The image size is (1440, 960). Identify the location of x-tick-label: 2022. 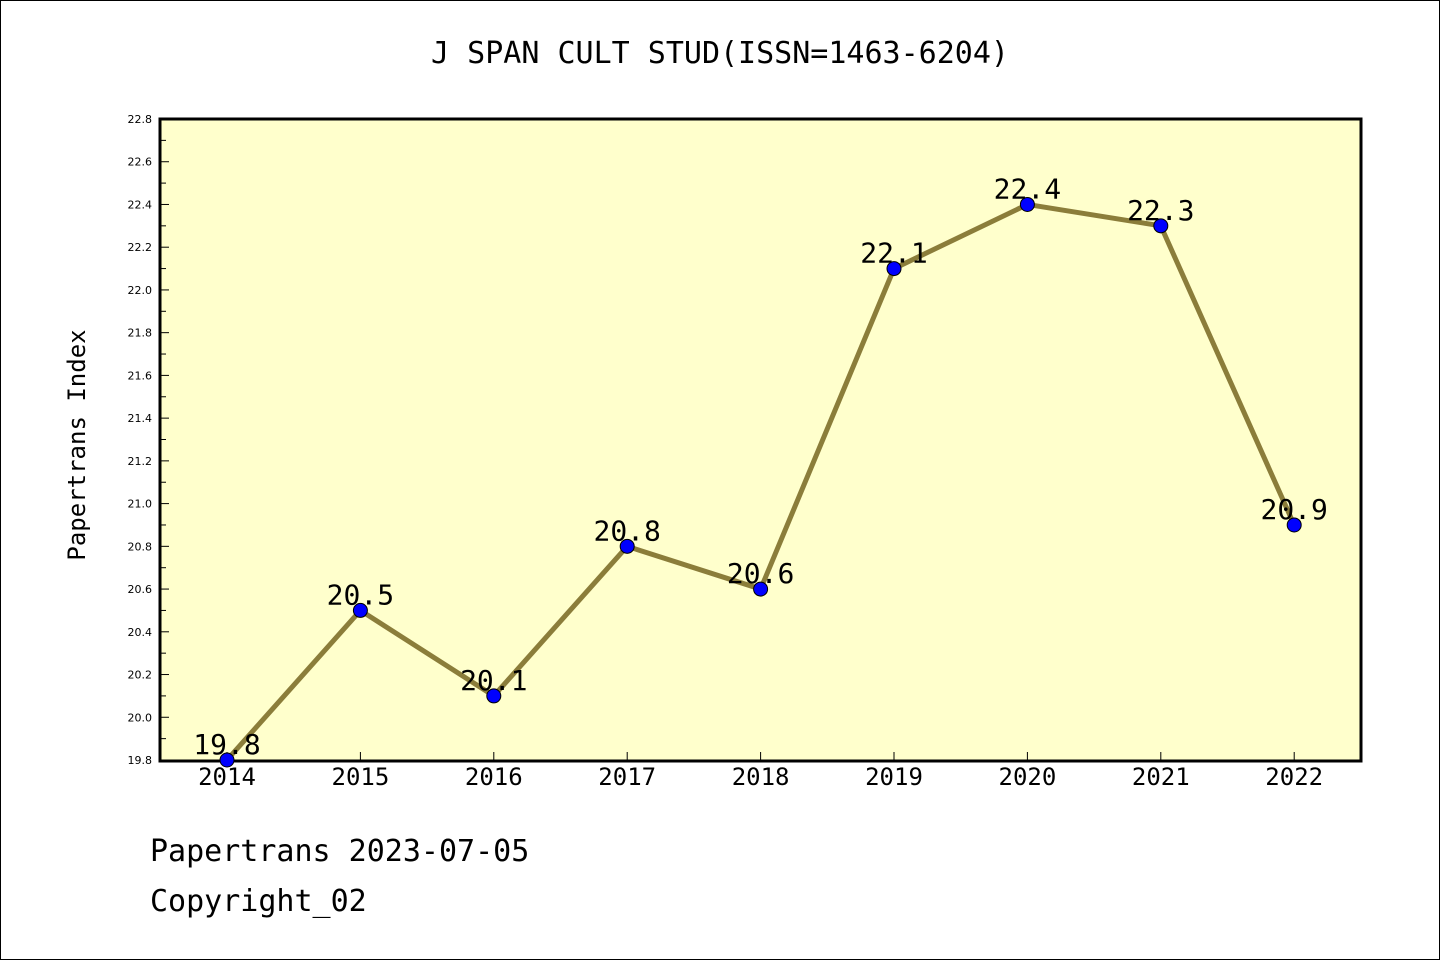
(1294, 777).